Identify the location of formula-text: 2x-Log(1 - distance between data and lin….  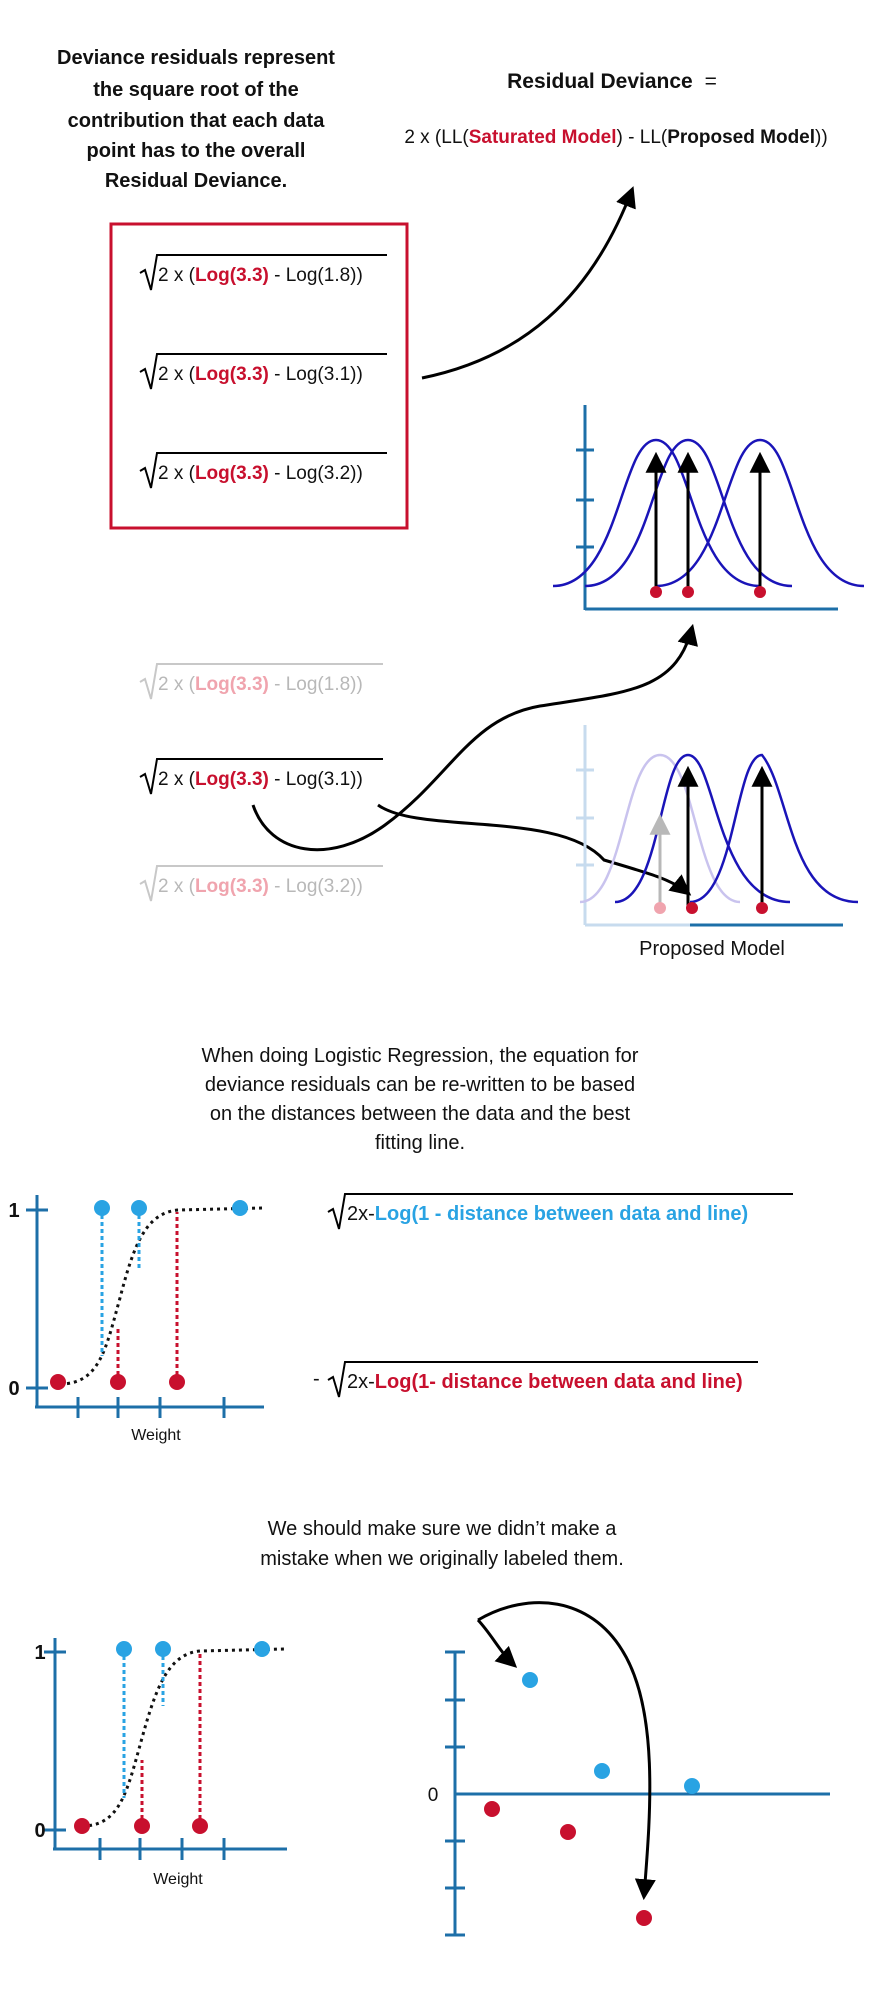
(547, 1214).